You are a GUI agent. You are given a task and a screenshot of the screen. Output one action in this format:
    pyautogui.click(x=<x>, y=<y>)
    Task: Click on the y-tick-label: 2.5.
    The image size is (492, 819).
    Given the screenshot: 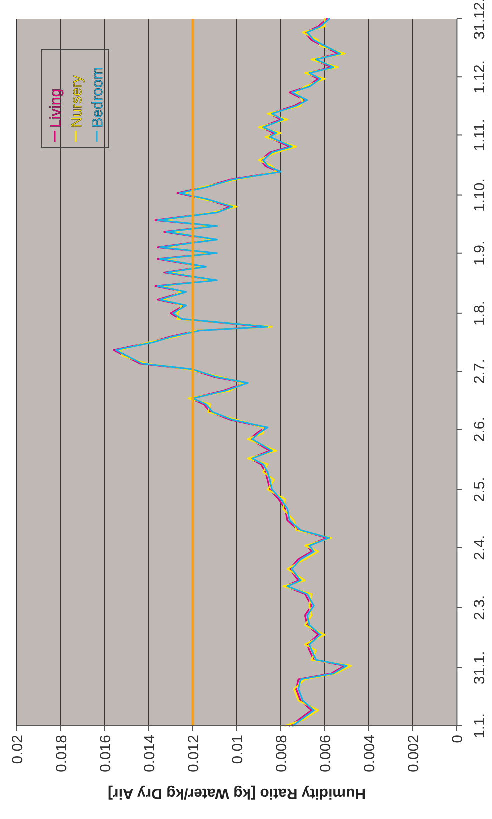 What is the action you would take?
    pyautogui.click(x=479, y=489)
    